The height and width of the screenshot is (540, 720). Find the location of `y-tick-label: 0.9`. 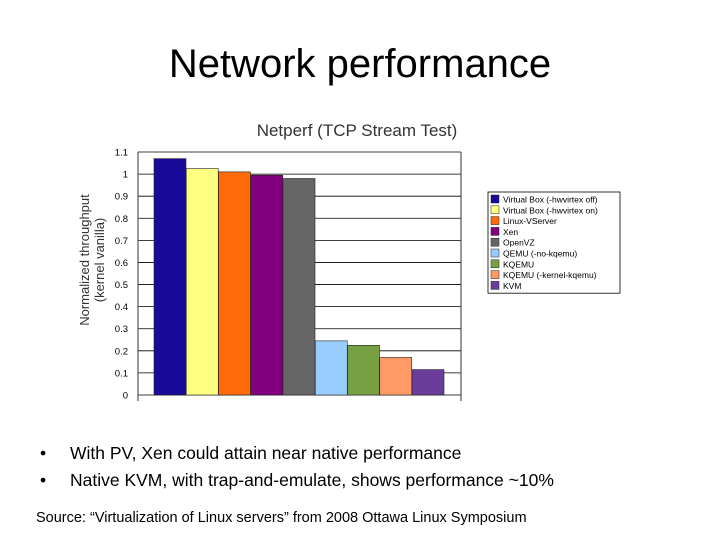

y-tick-label: 0.9 is located at coordinates (121, 197).